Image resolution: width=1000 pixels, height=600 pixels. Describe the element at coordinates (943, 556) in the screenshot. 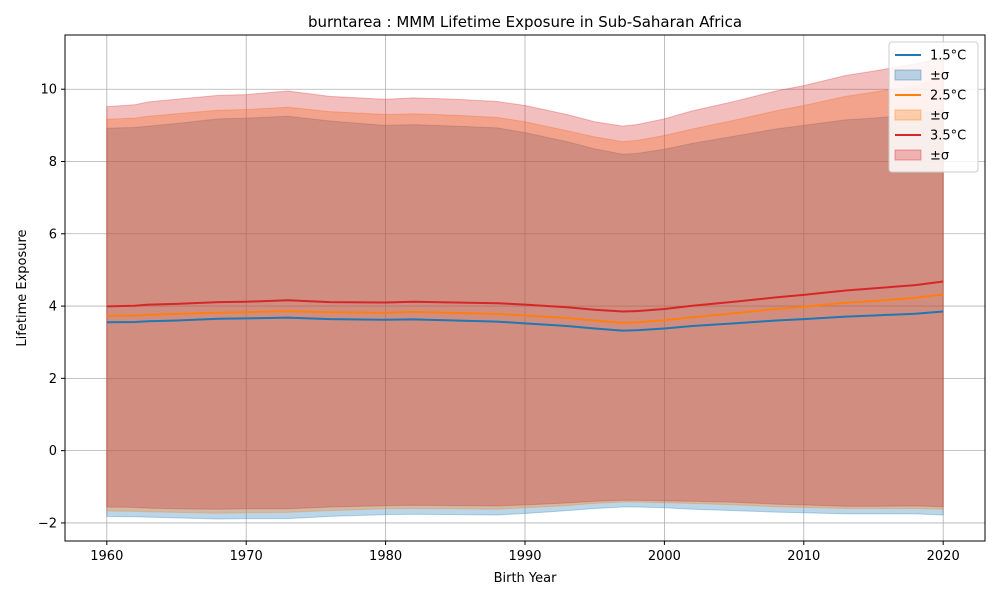

I see `x-tick-label: 2020` at that location.